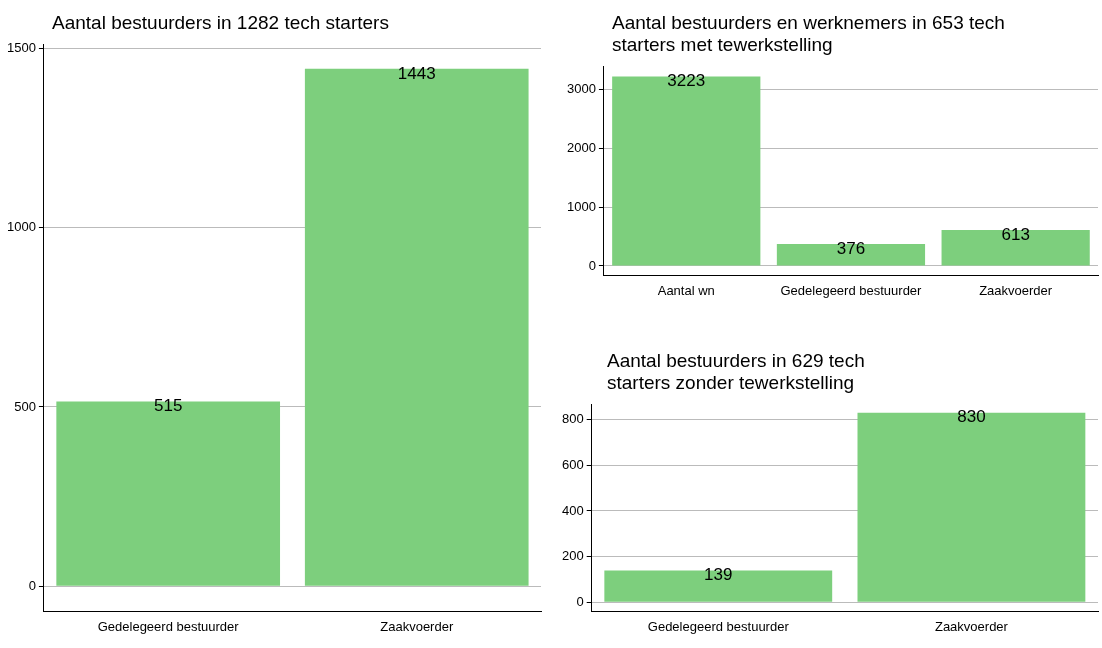 The height and width of the screenshot is (648, 1102). What do you see at coordinates (572, 556) in the screenshot?
I see `y-tick-label: 200` at bounding box center [572, 556].